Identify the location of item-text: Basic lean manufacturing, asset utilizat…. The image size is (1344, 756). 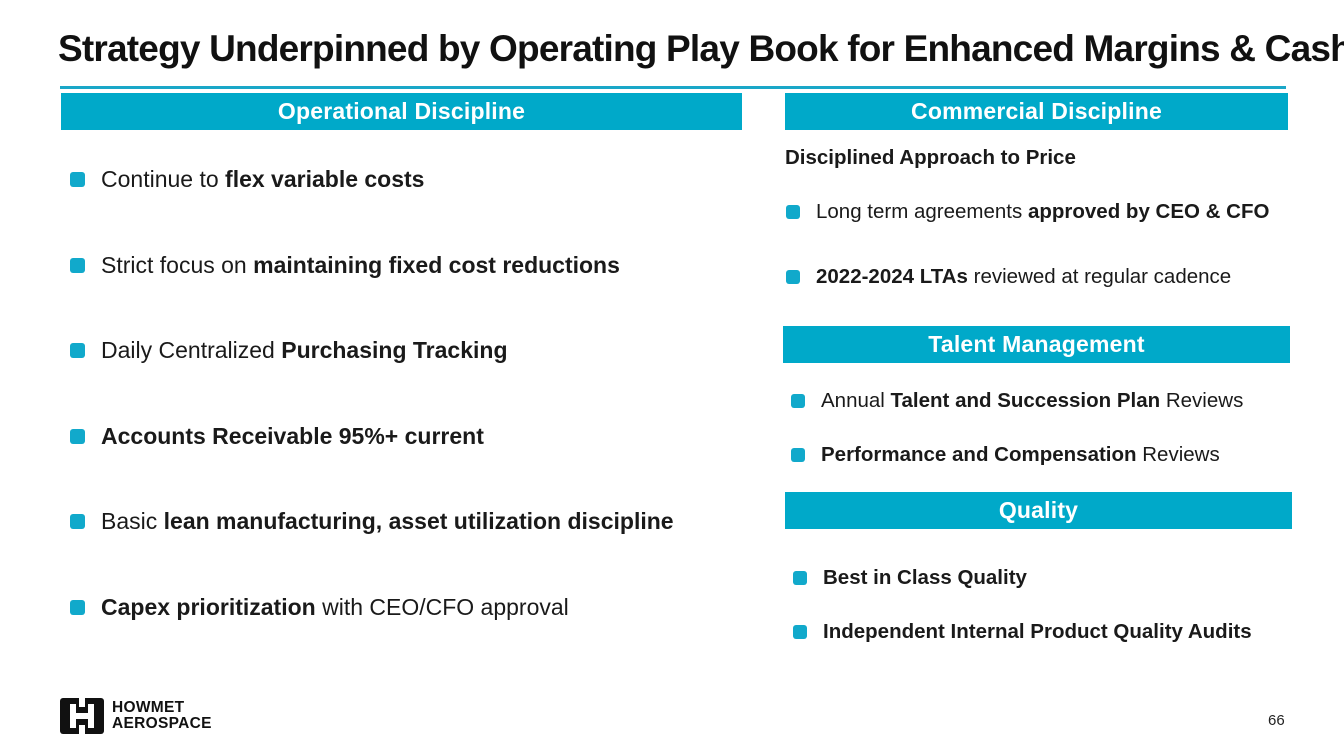
(387, 521).